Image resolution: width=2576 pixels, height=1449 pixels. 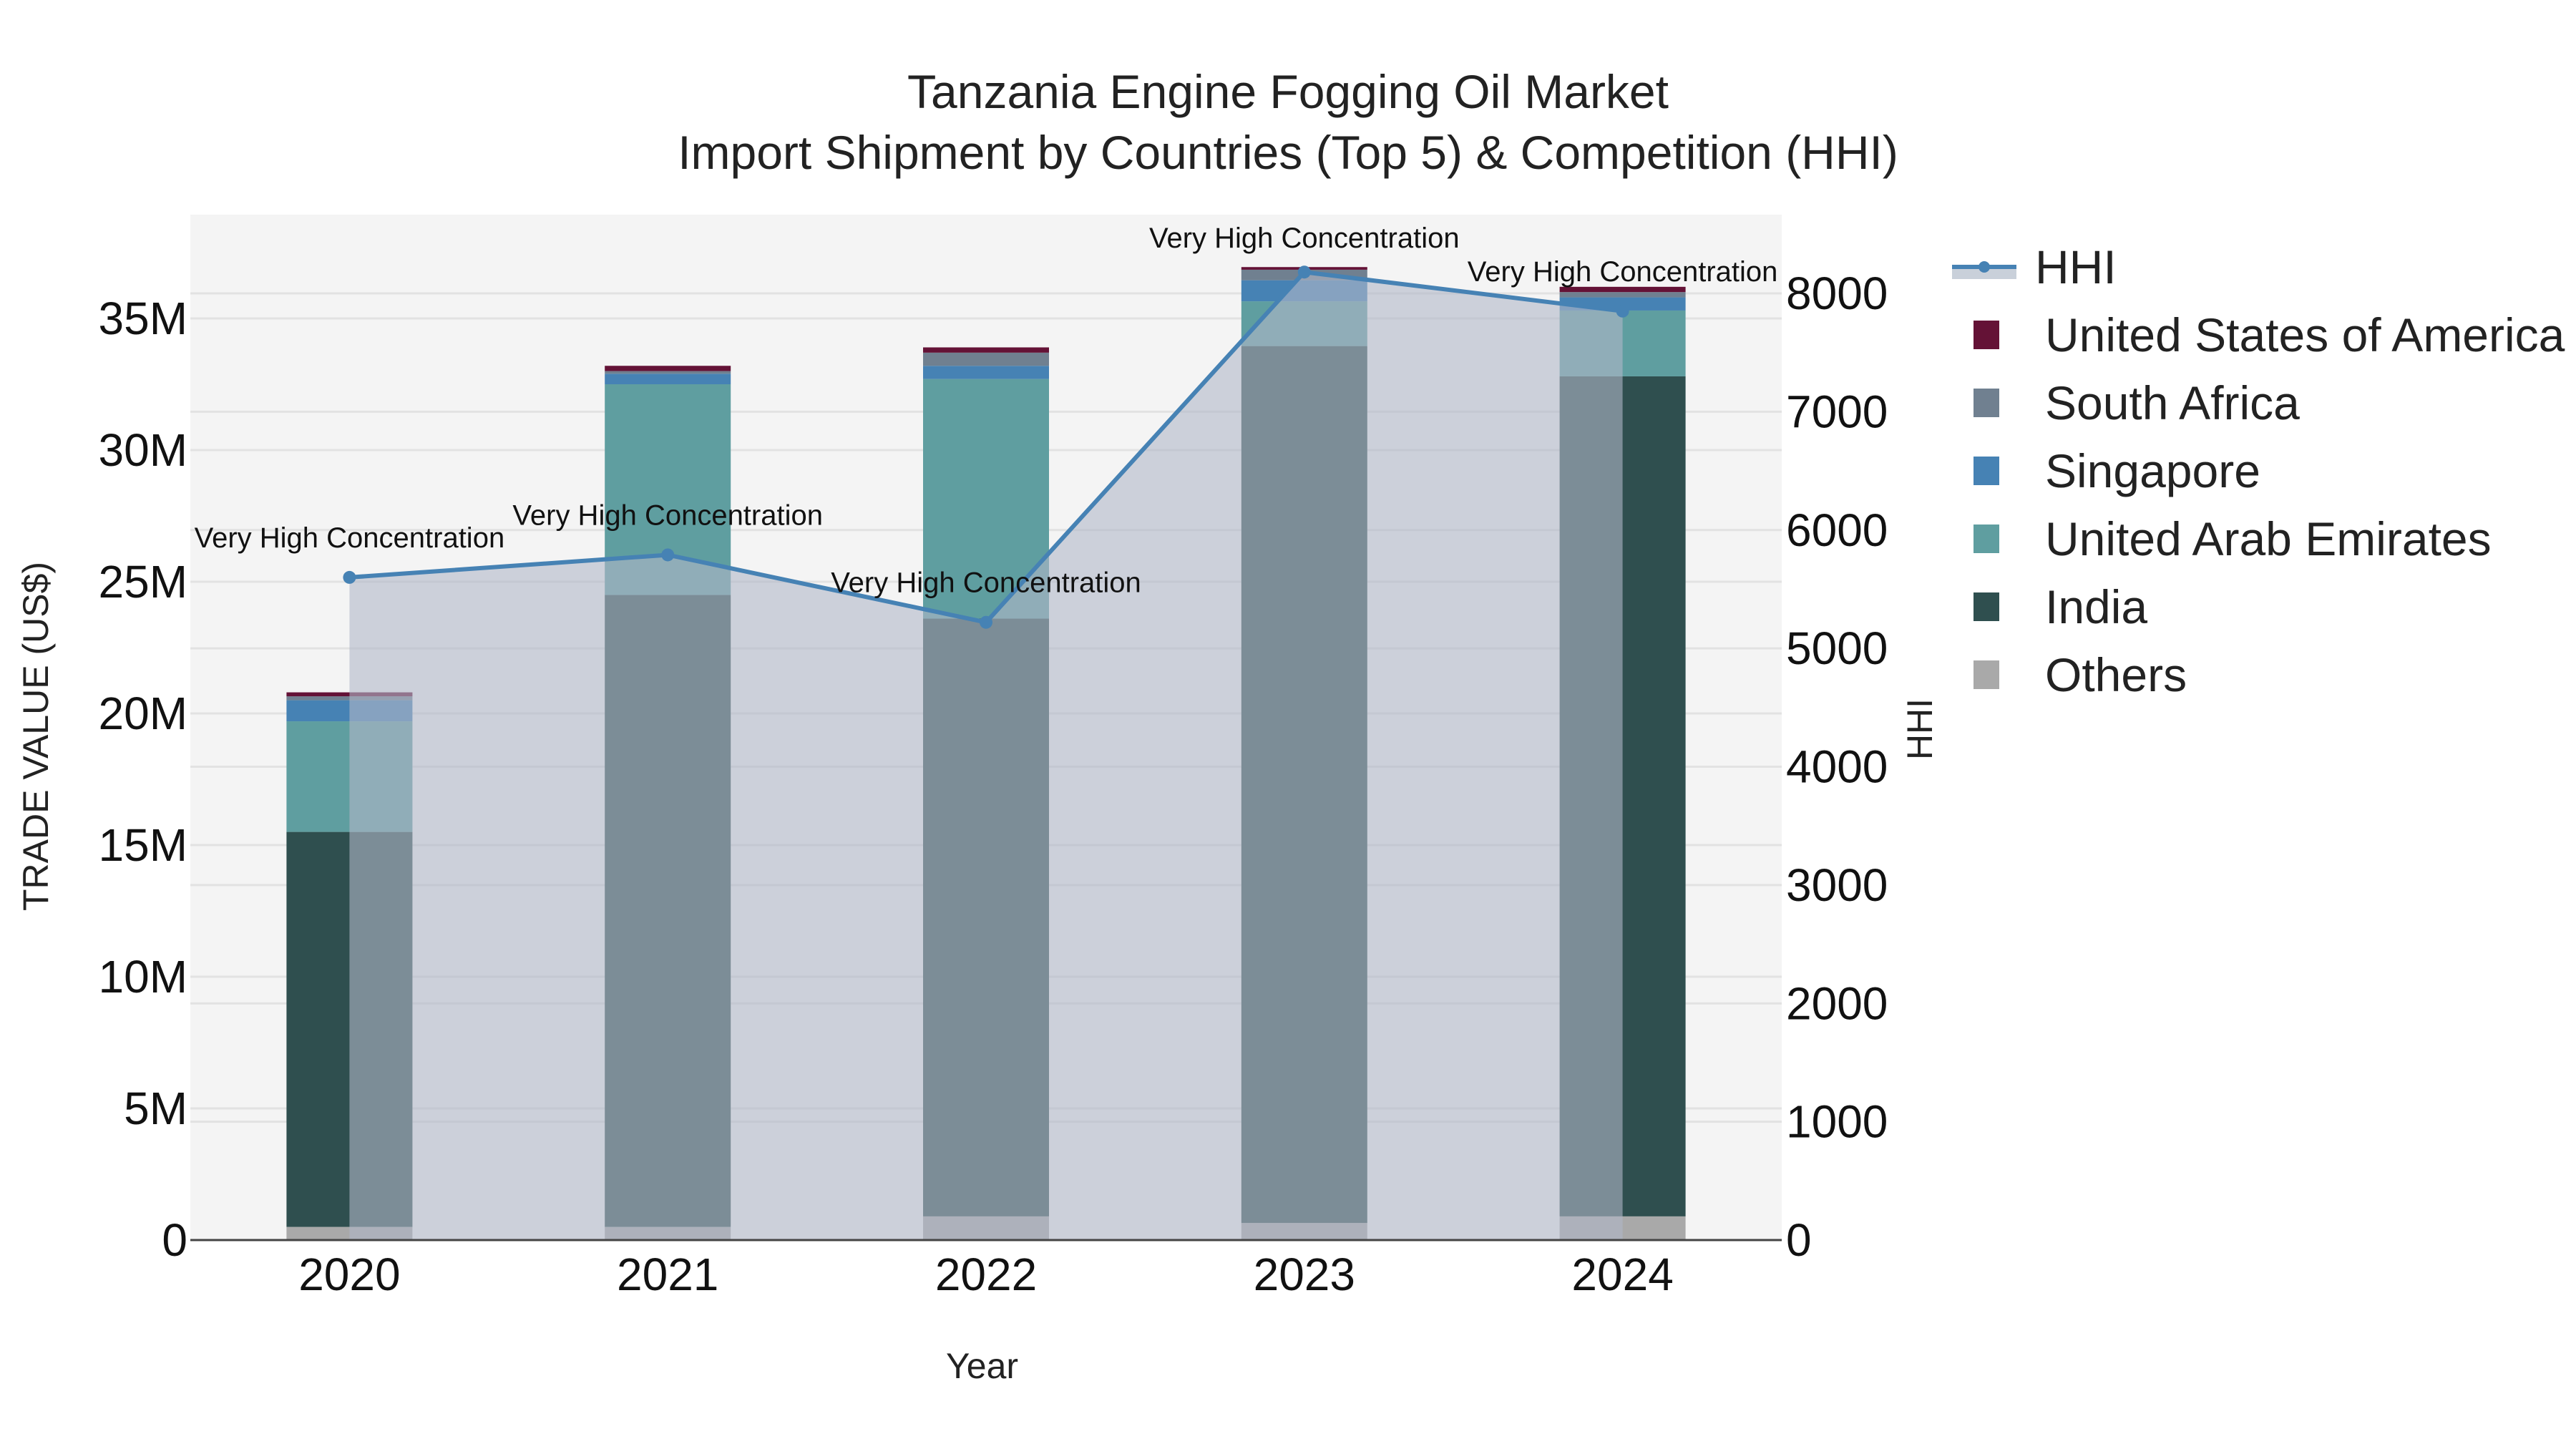 I want to click on legend-item-india: India, so click(x=2255, y=606).